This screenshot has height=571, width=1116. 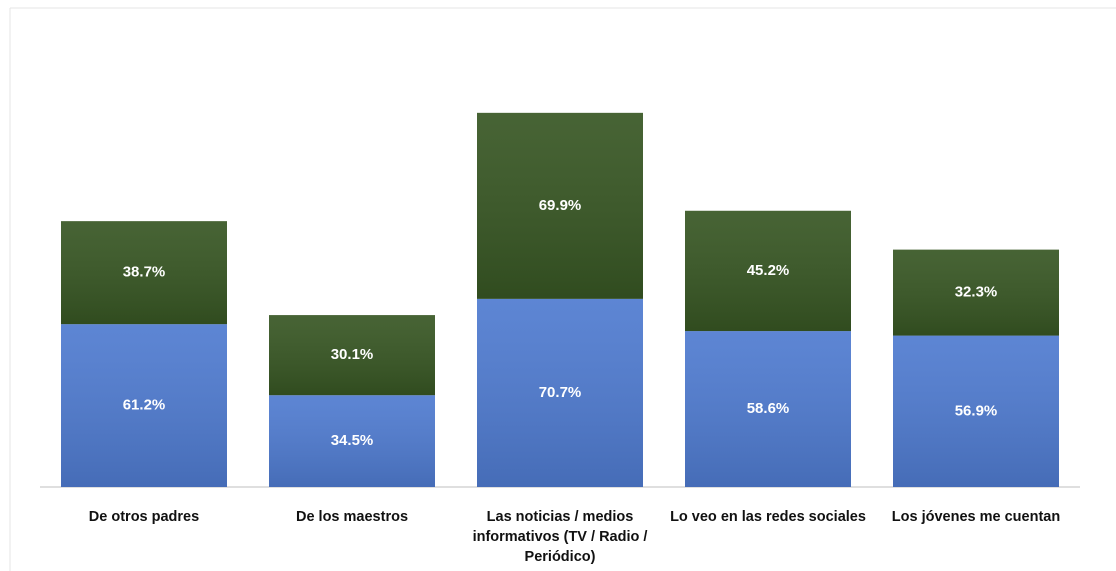 I want to click on data-label: 30.1%, so click(x=352, y=354).